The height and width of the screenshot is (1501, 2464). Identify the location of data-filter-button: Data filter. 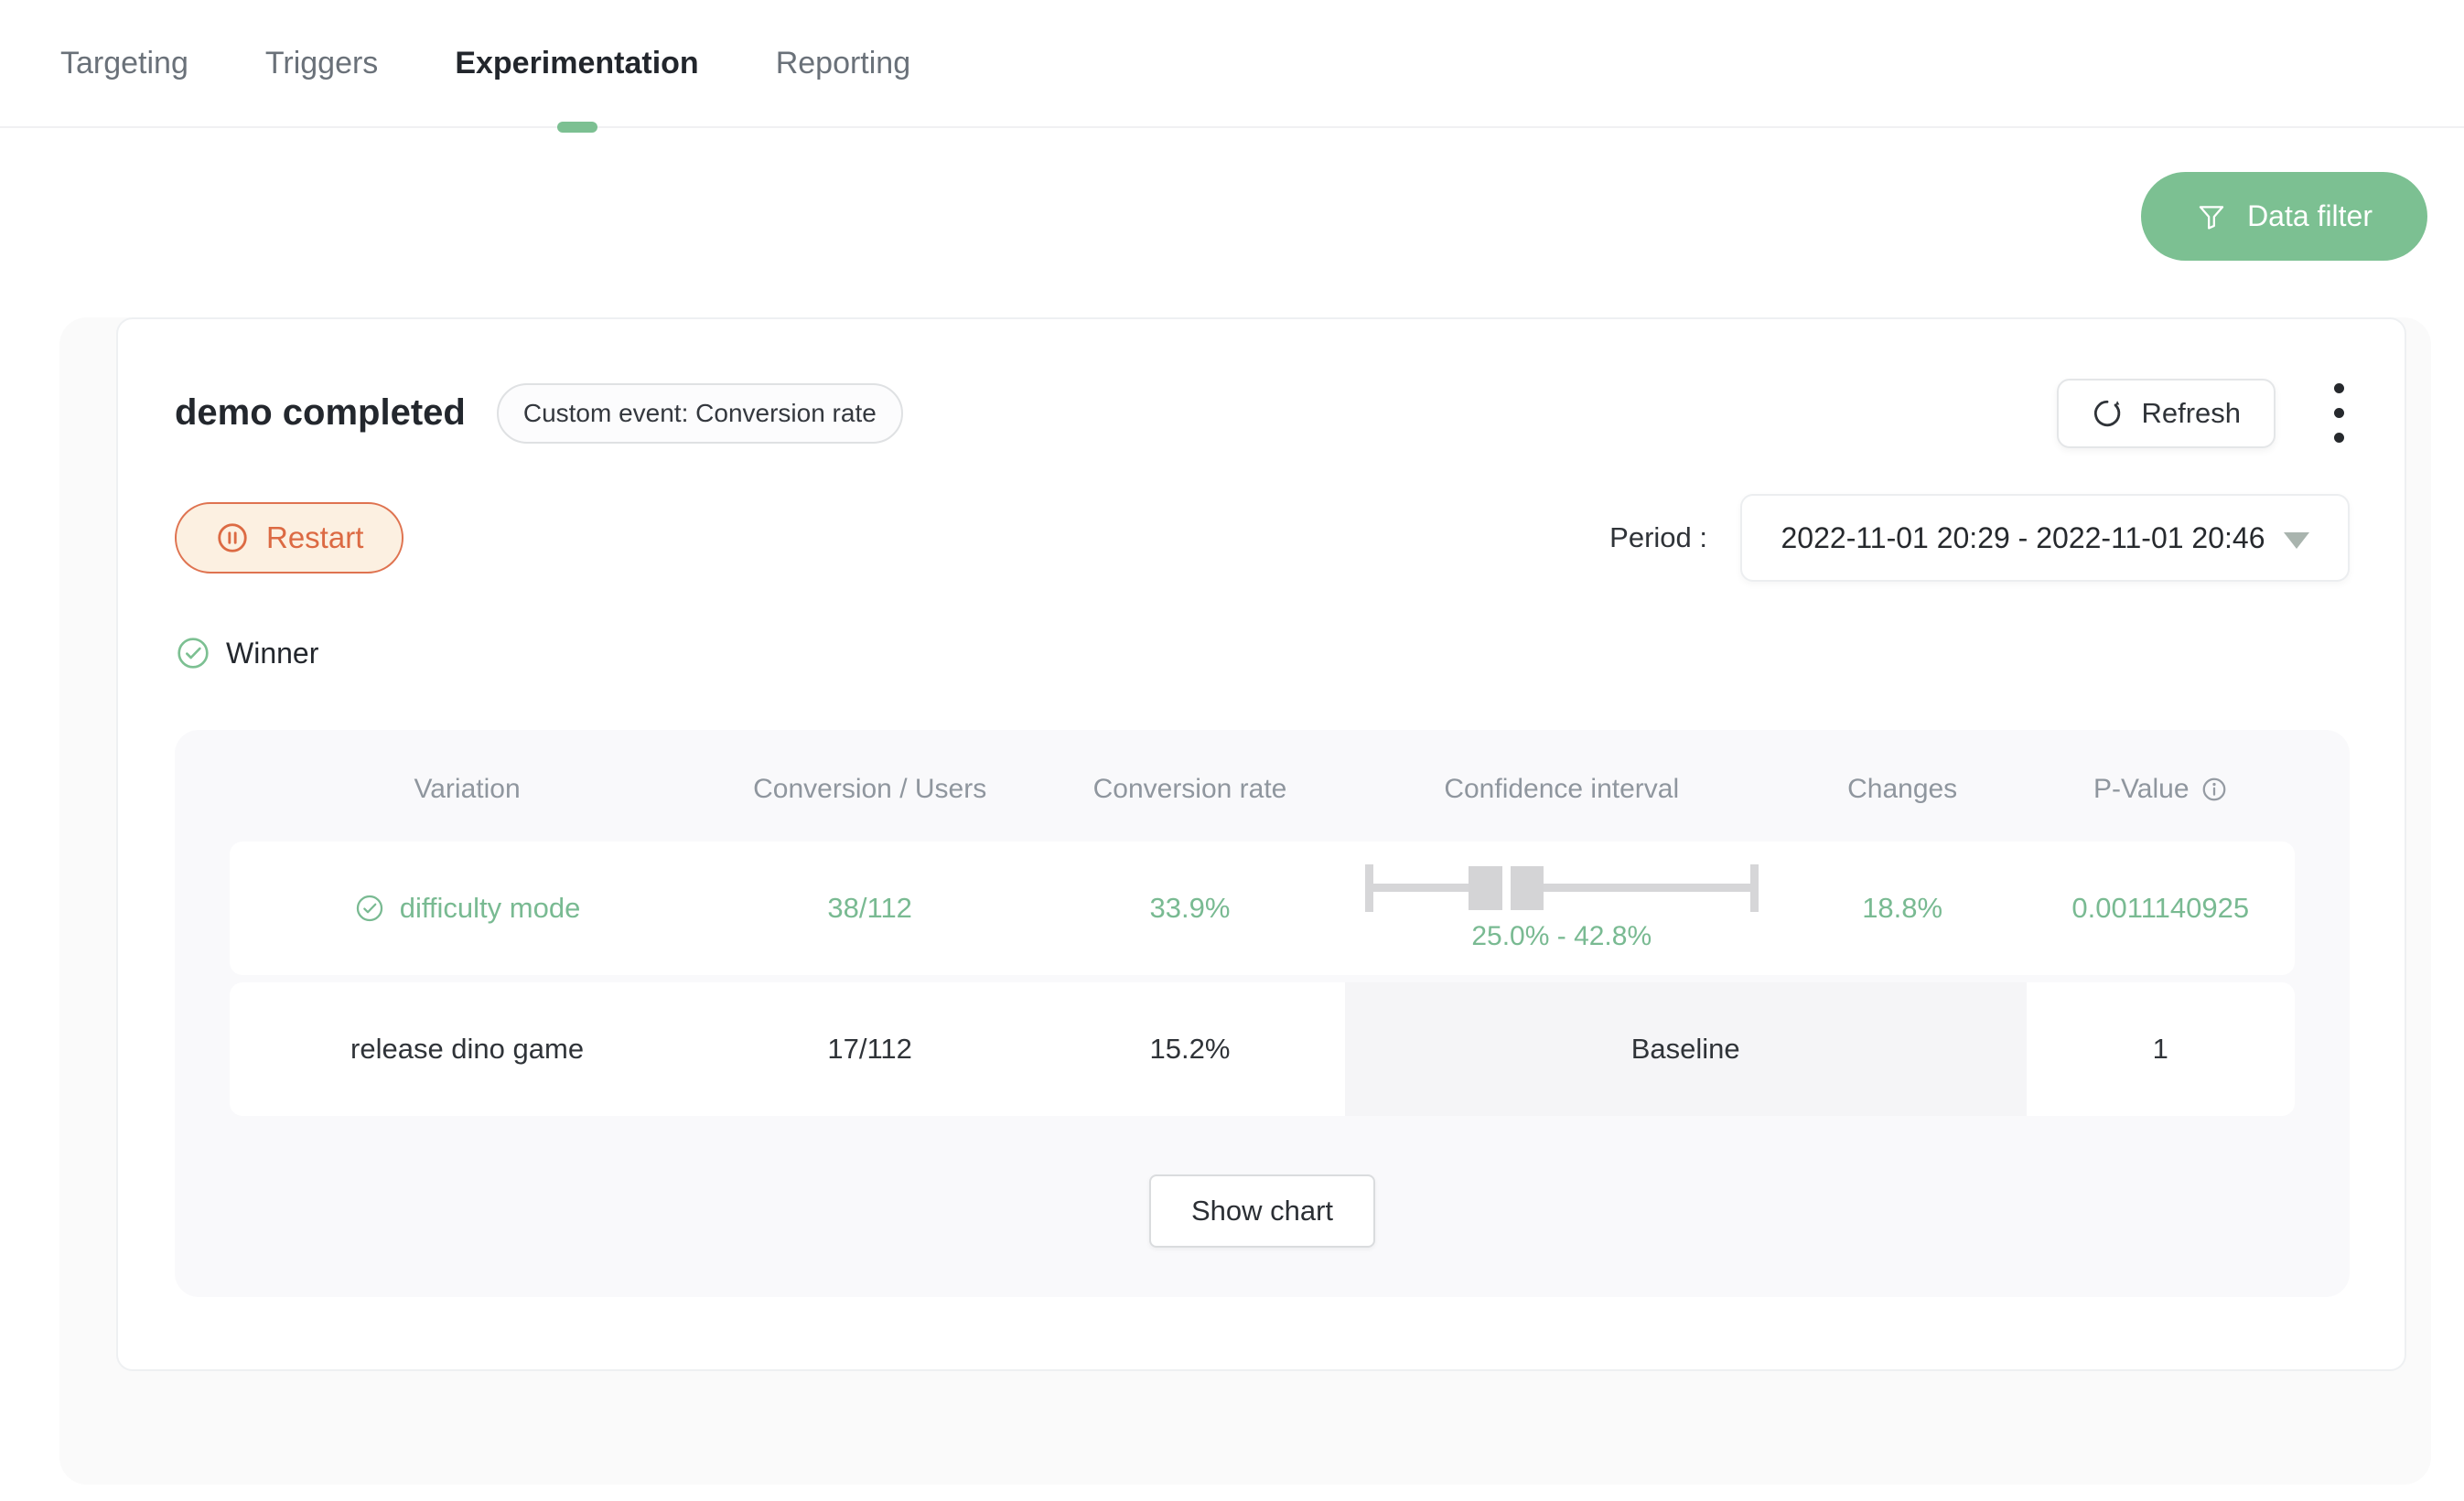
(2284, 217).